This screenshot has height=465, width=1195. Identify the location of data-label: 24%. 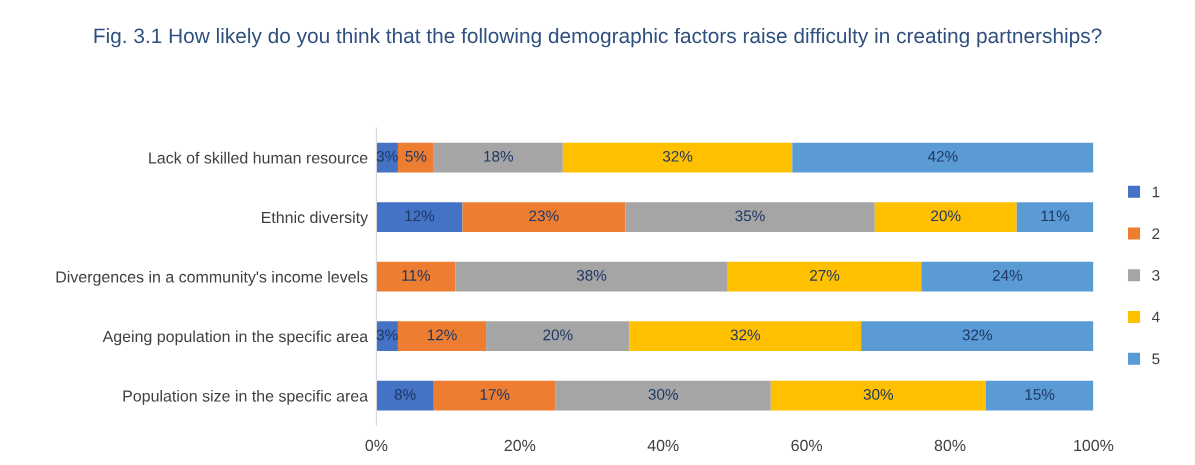
(1007, 275).